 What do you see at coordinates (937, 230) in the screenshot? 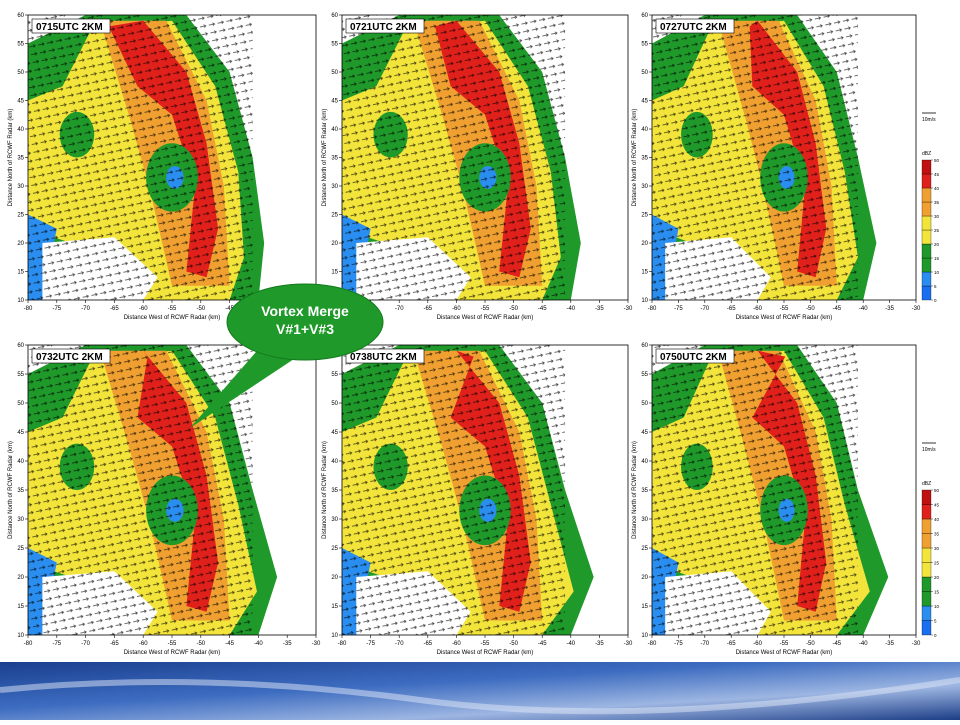
I see `colorbar-label: 25` at bounding box center [937, 230].